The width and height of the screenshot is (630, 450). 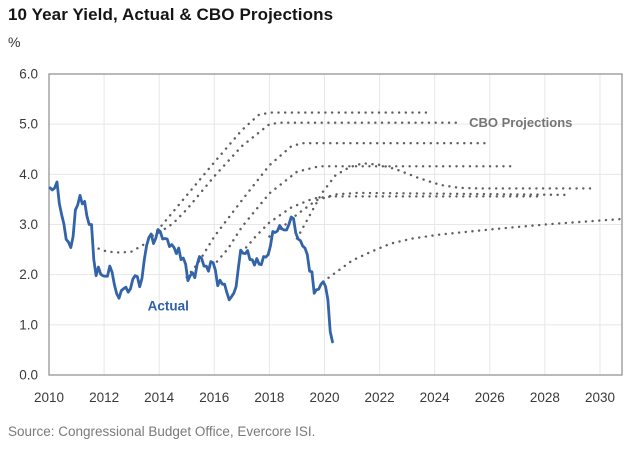 I want to click on actual-series-label: Actual, so click(x=168, y=305).